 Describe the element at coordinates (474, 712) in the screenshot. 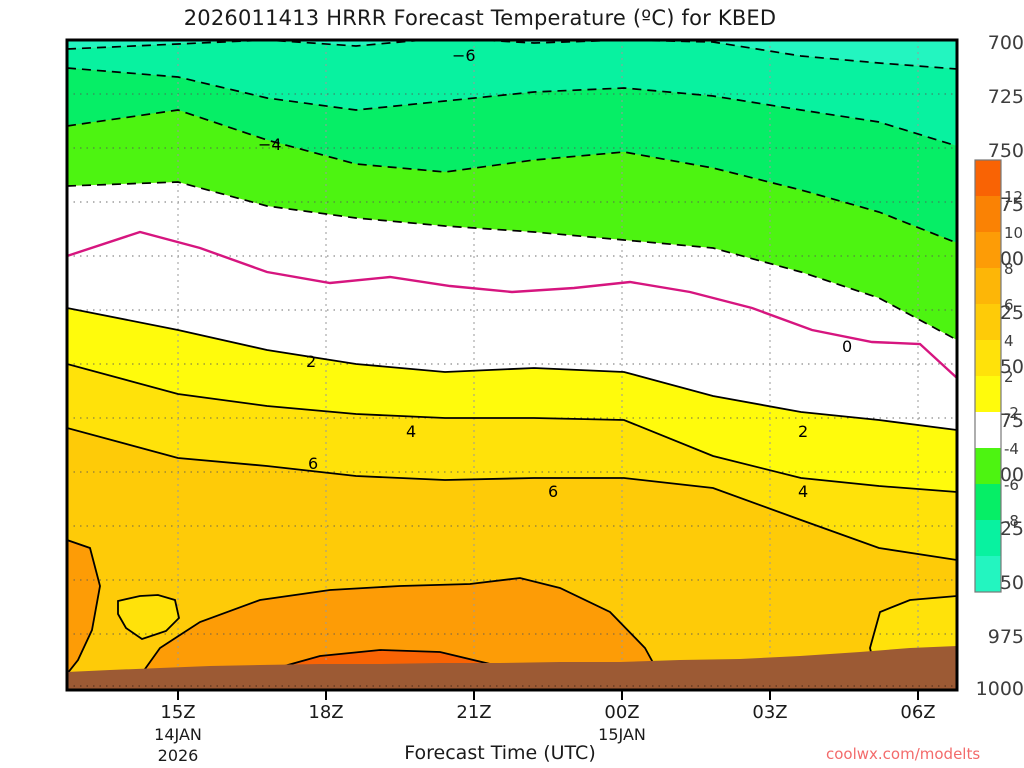

I see `xtick-label-2: 21Z` at that location.